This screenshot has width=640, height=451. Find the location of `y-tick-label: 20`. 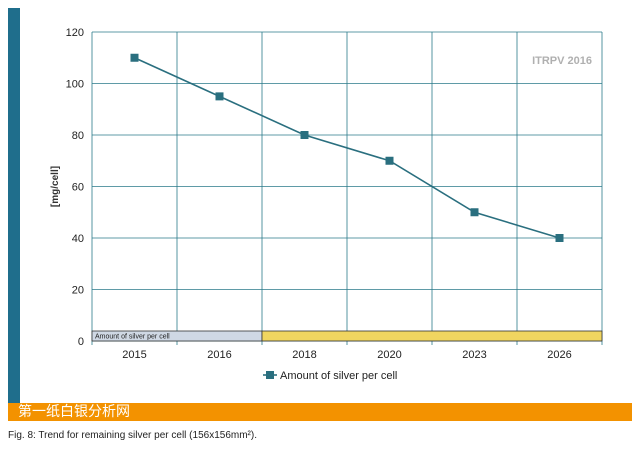

y-tick-label: 20 is located at coordinates (78, 291).